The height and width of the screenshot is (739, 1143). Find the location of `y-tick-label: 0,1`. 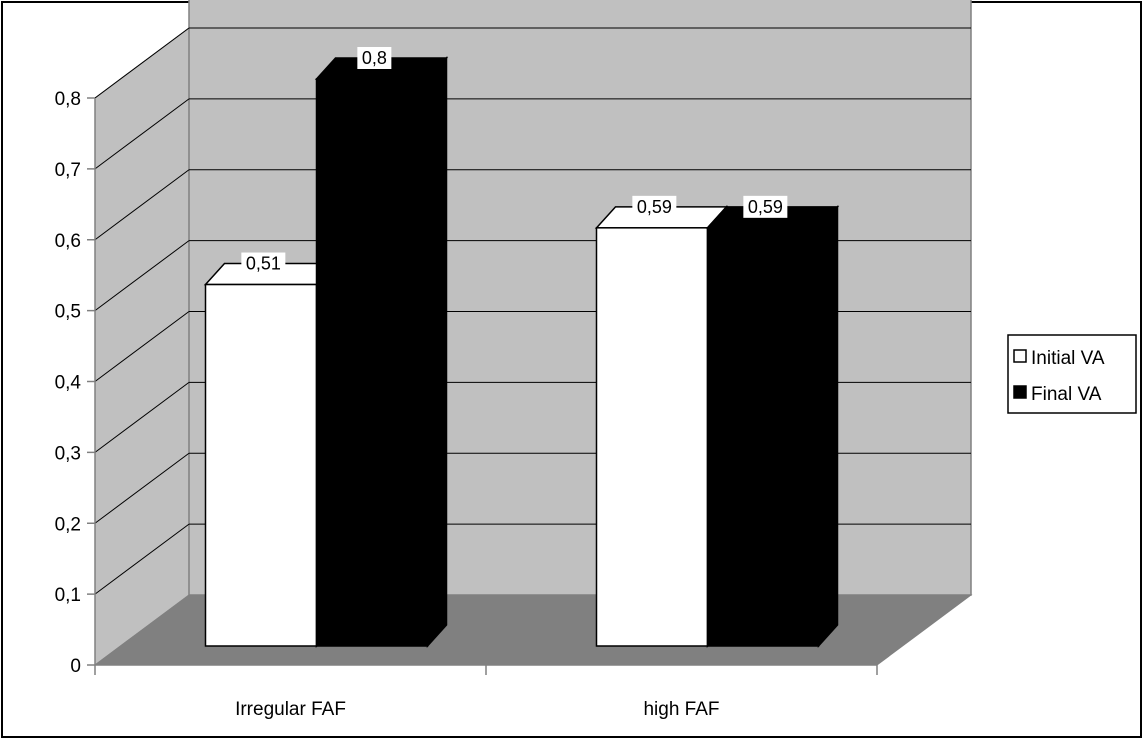

y-tick-label: 0,1 is located at coordinates (68, 595).